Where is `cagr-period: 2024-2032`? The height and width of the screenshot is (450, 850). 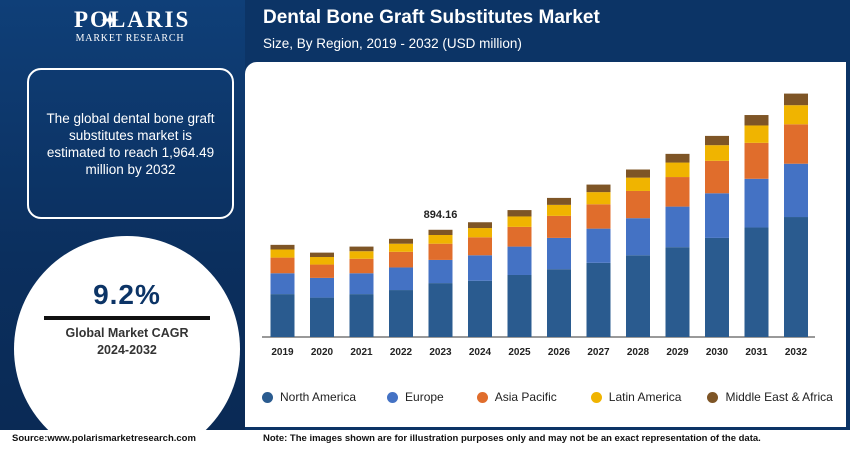 cagr-period: 2024-2032 is located at coordinates (127, 350).